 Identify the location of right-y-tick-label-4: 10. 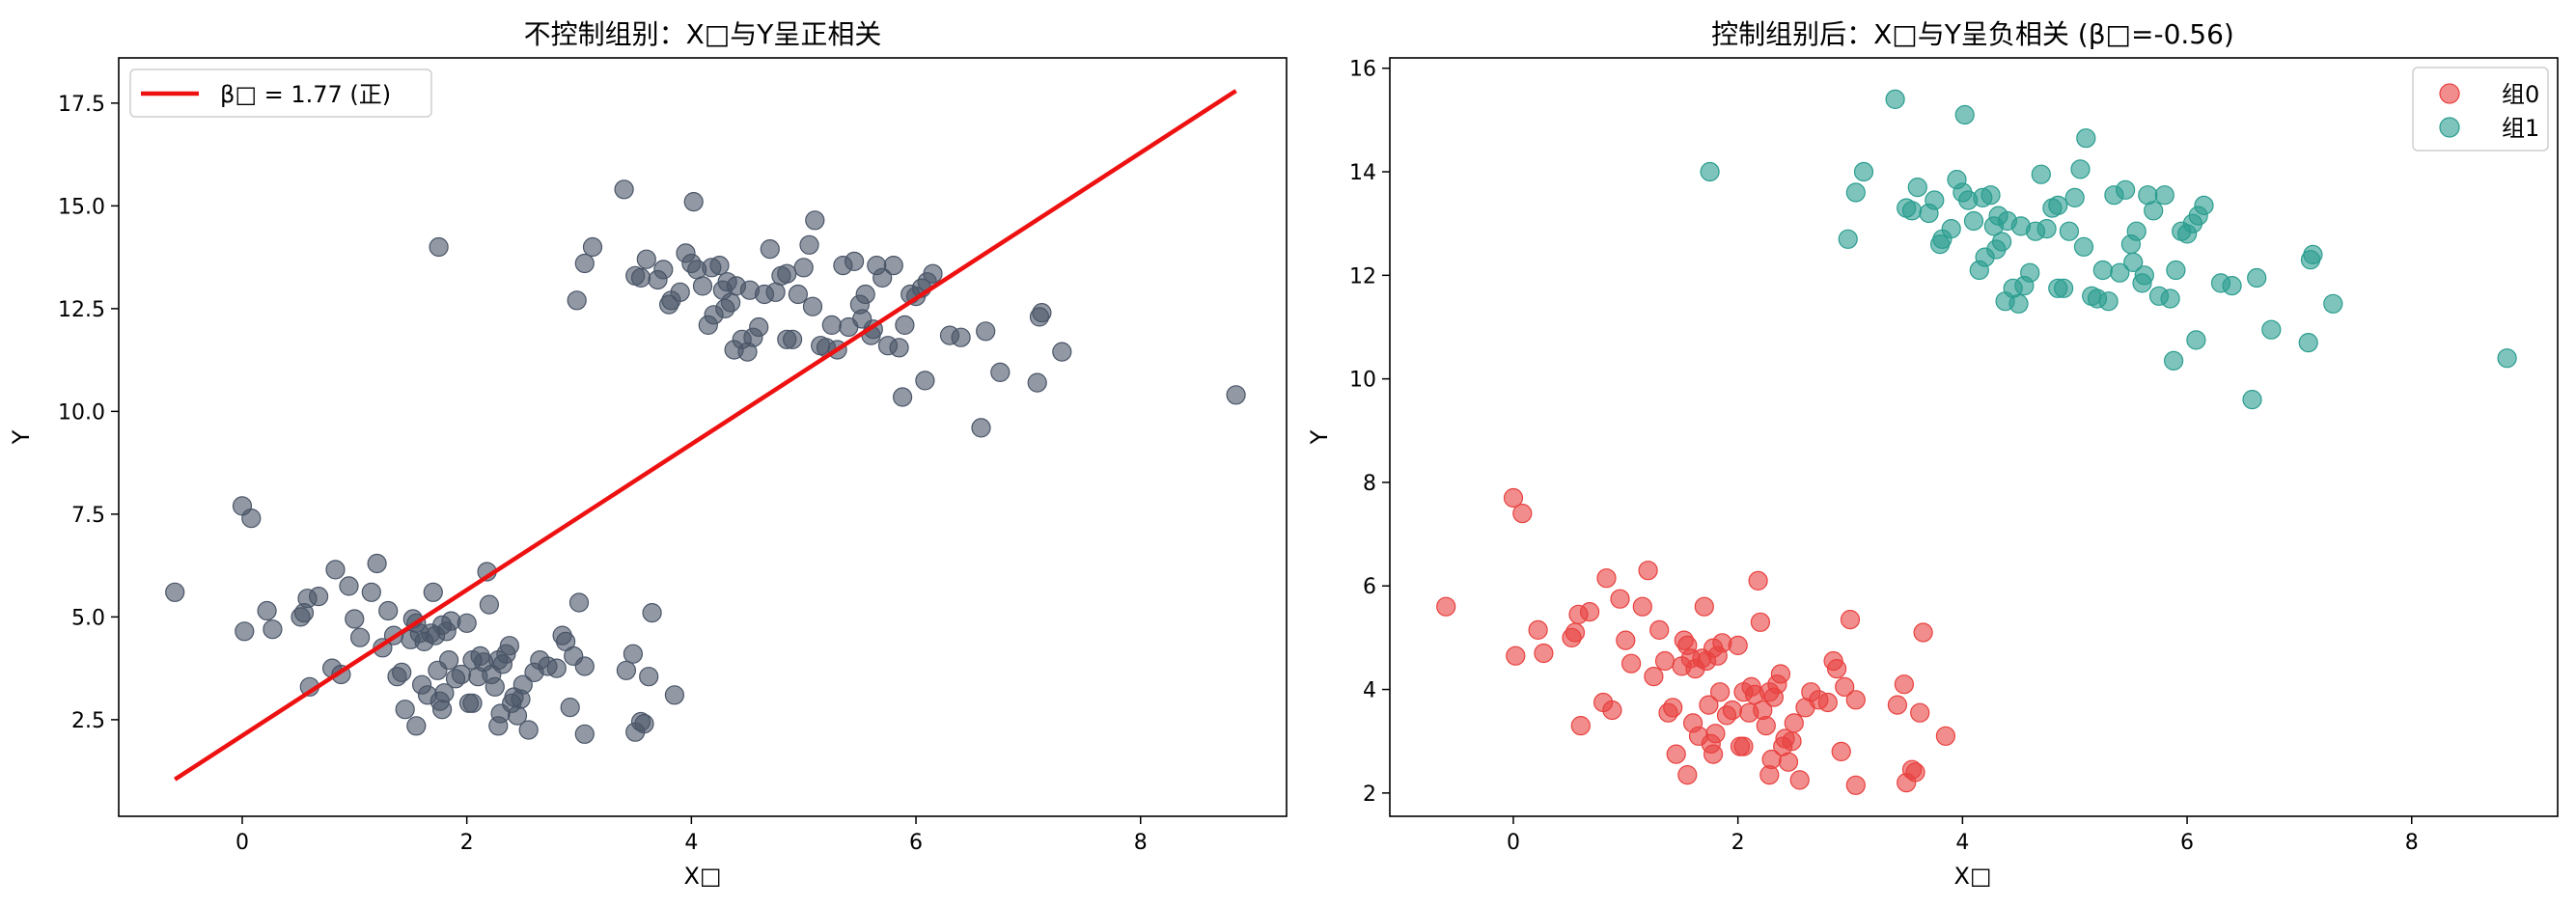
(1362, 381).